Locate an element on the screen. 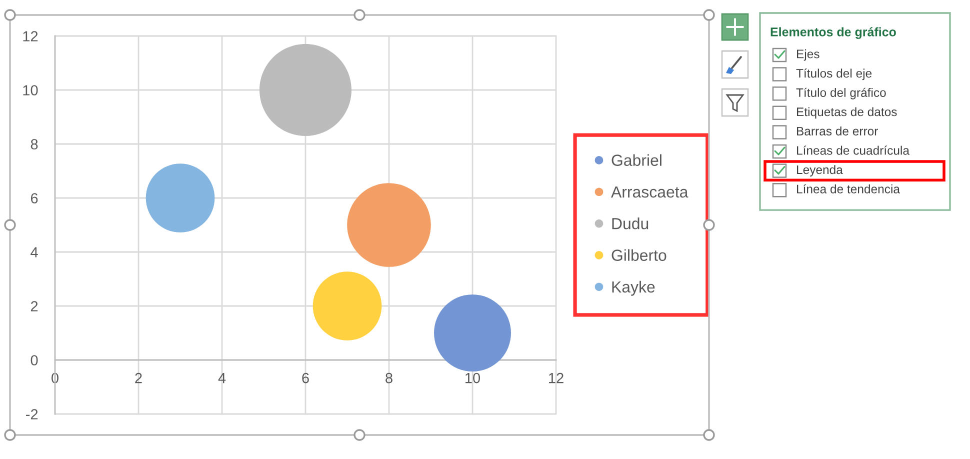  x-tick-label: 4 is located at coordinates (222, 378).